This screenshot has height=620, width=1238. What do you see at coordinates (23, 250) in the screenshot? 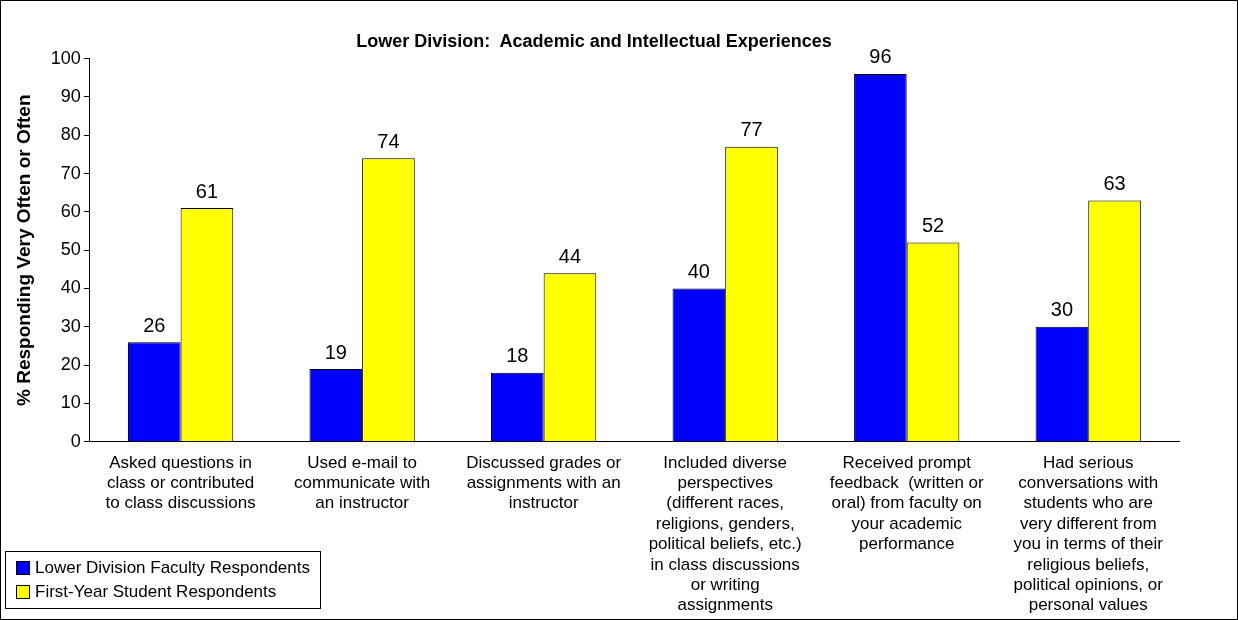
I see `y-axis-title: % Responding Very Often or Often` at bounding box center [23, 250].